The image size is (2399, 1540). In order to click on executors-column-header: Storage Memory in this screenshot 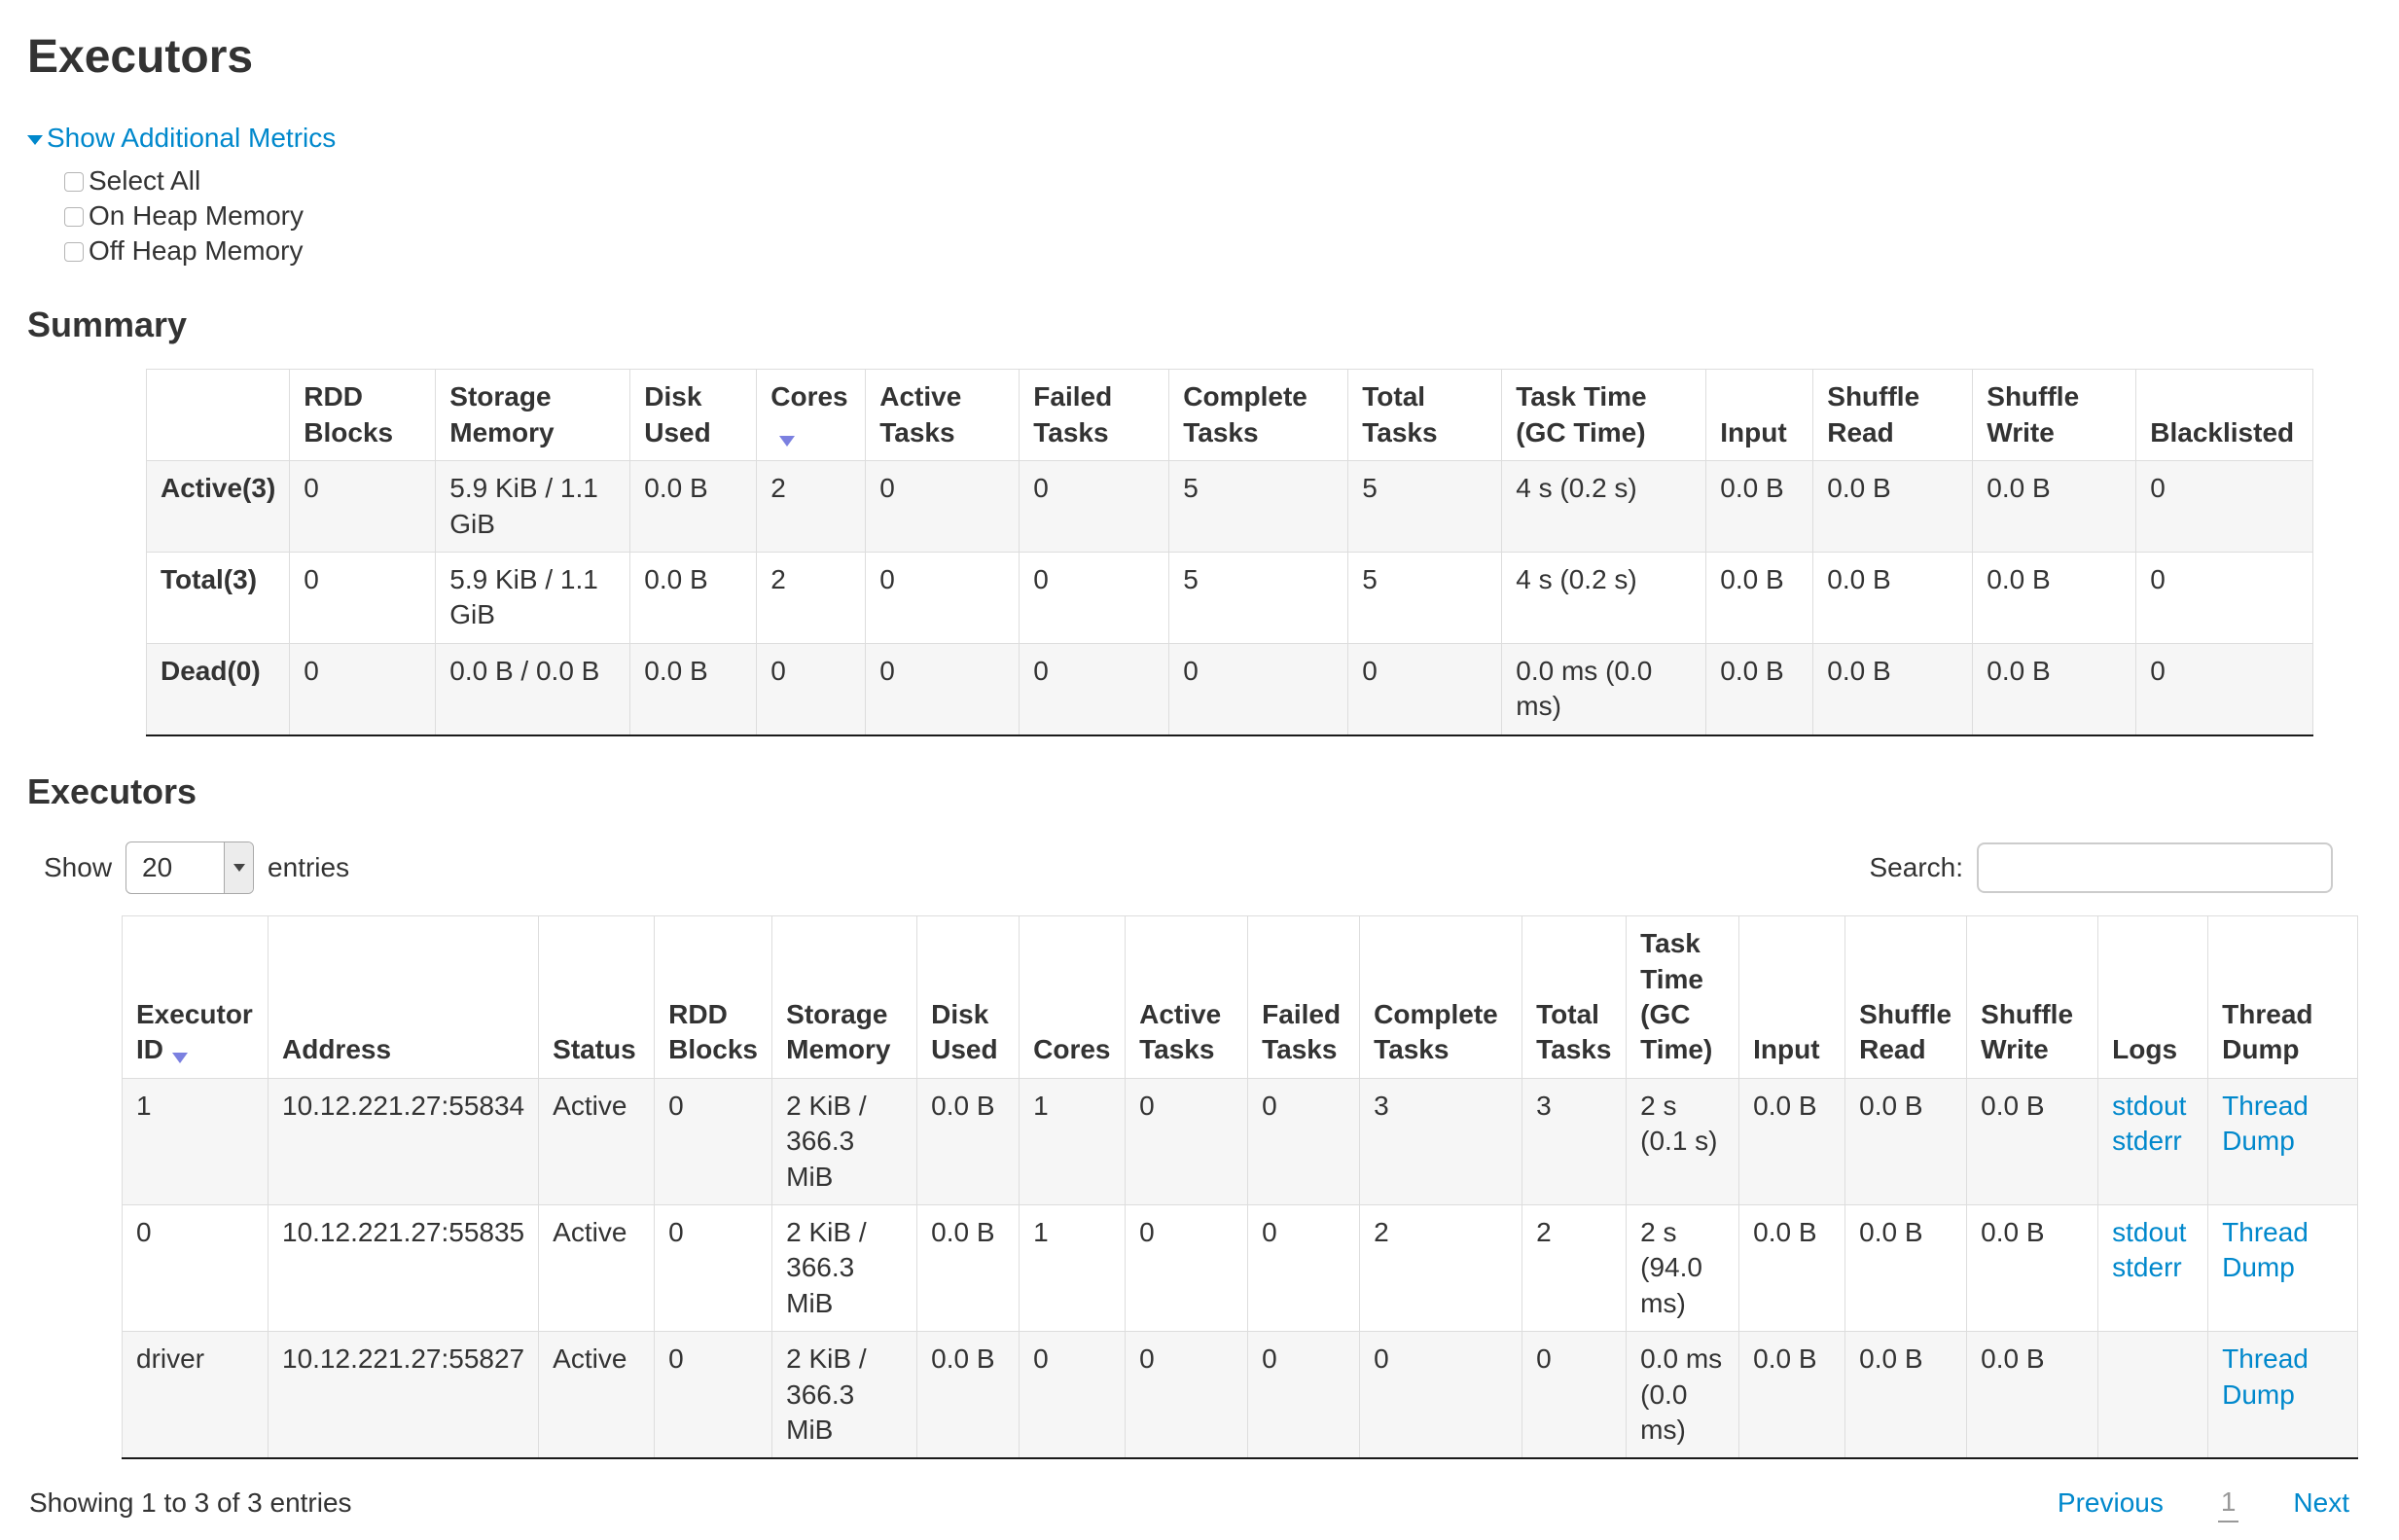, I will do `click(844, 997)`.